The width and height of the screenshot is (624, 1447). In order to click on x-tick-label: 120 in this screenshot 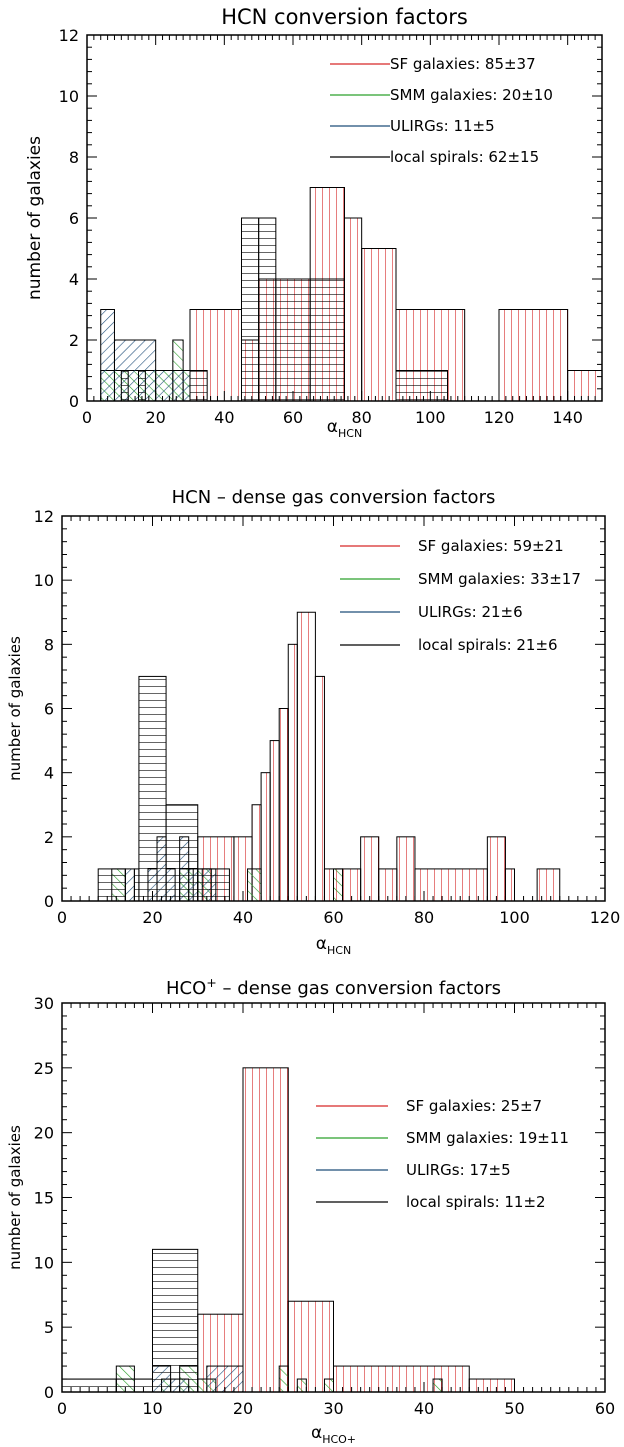, I will do `click(605, 917)`.